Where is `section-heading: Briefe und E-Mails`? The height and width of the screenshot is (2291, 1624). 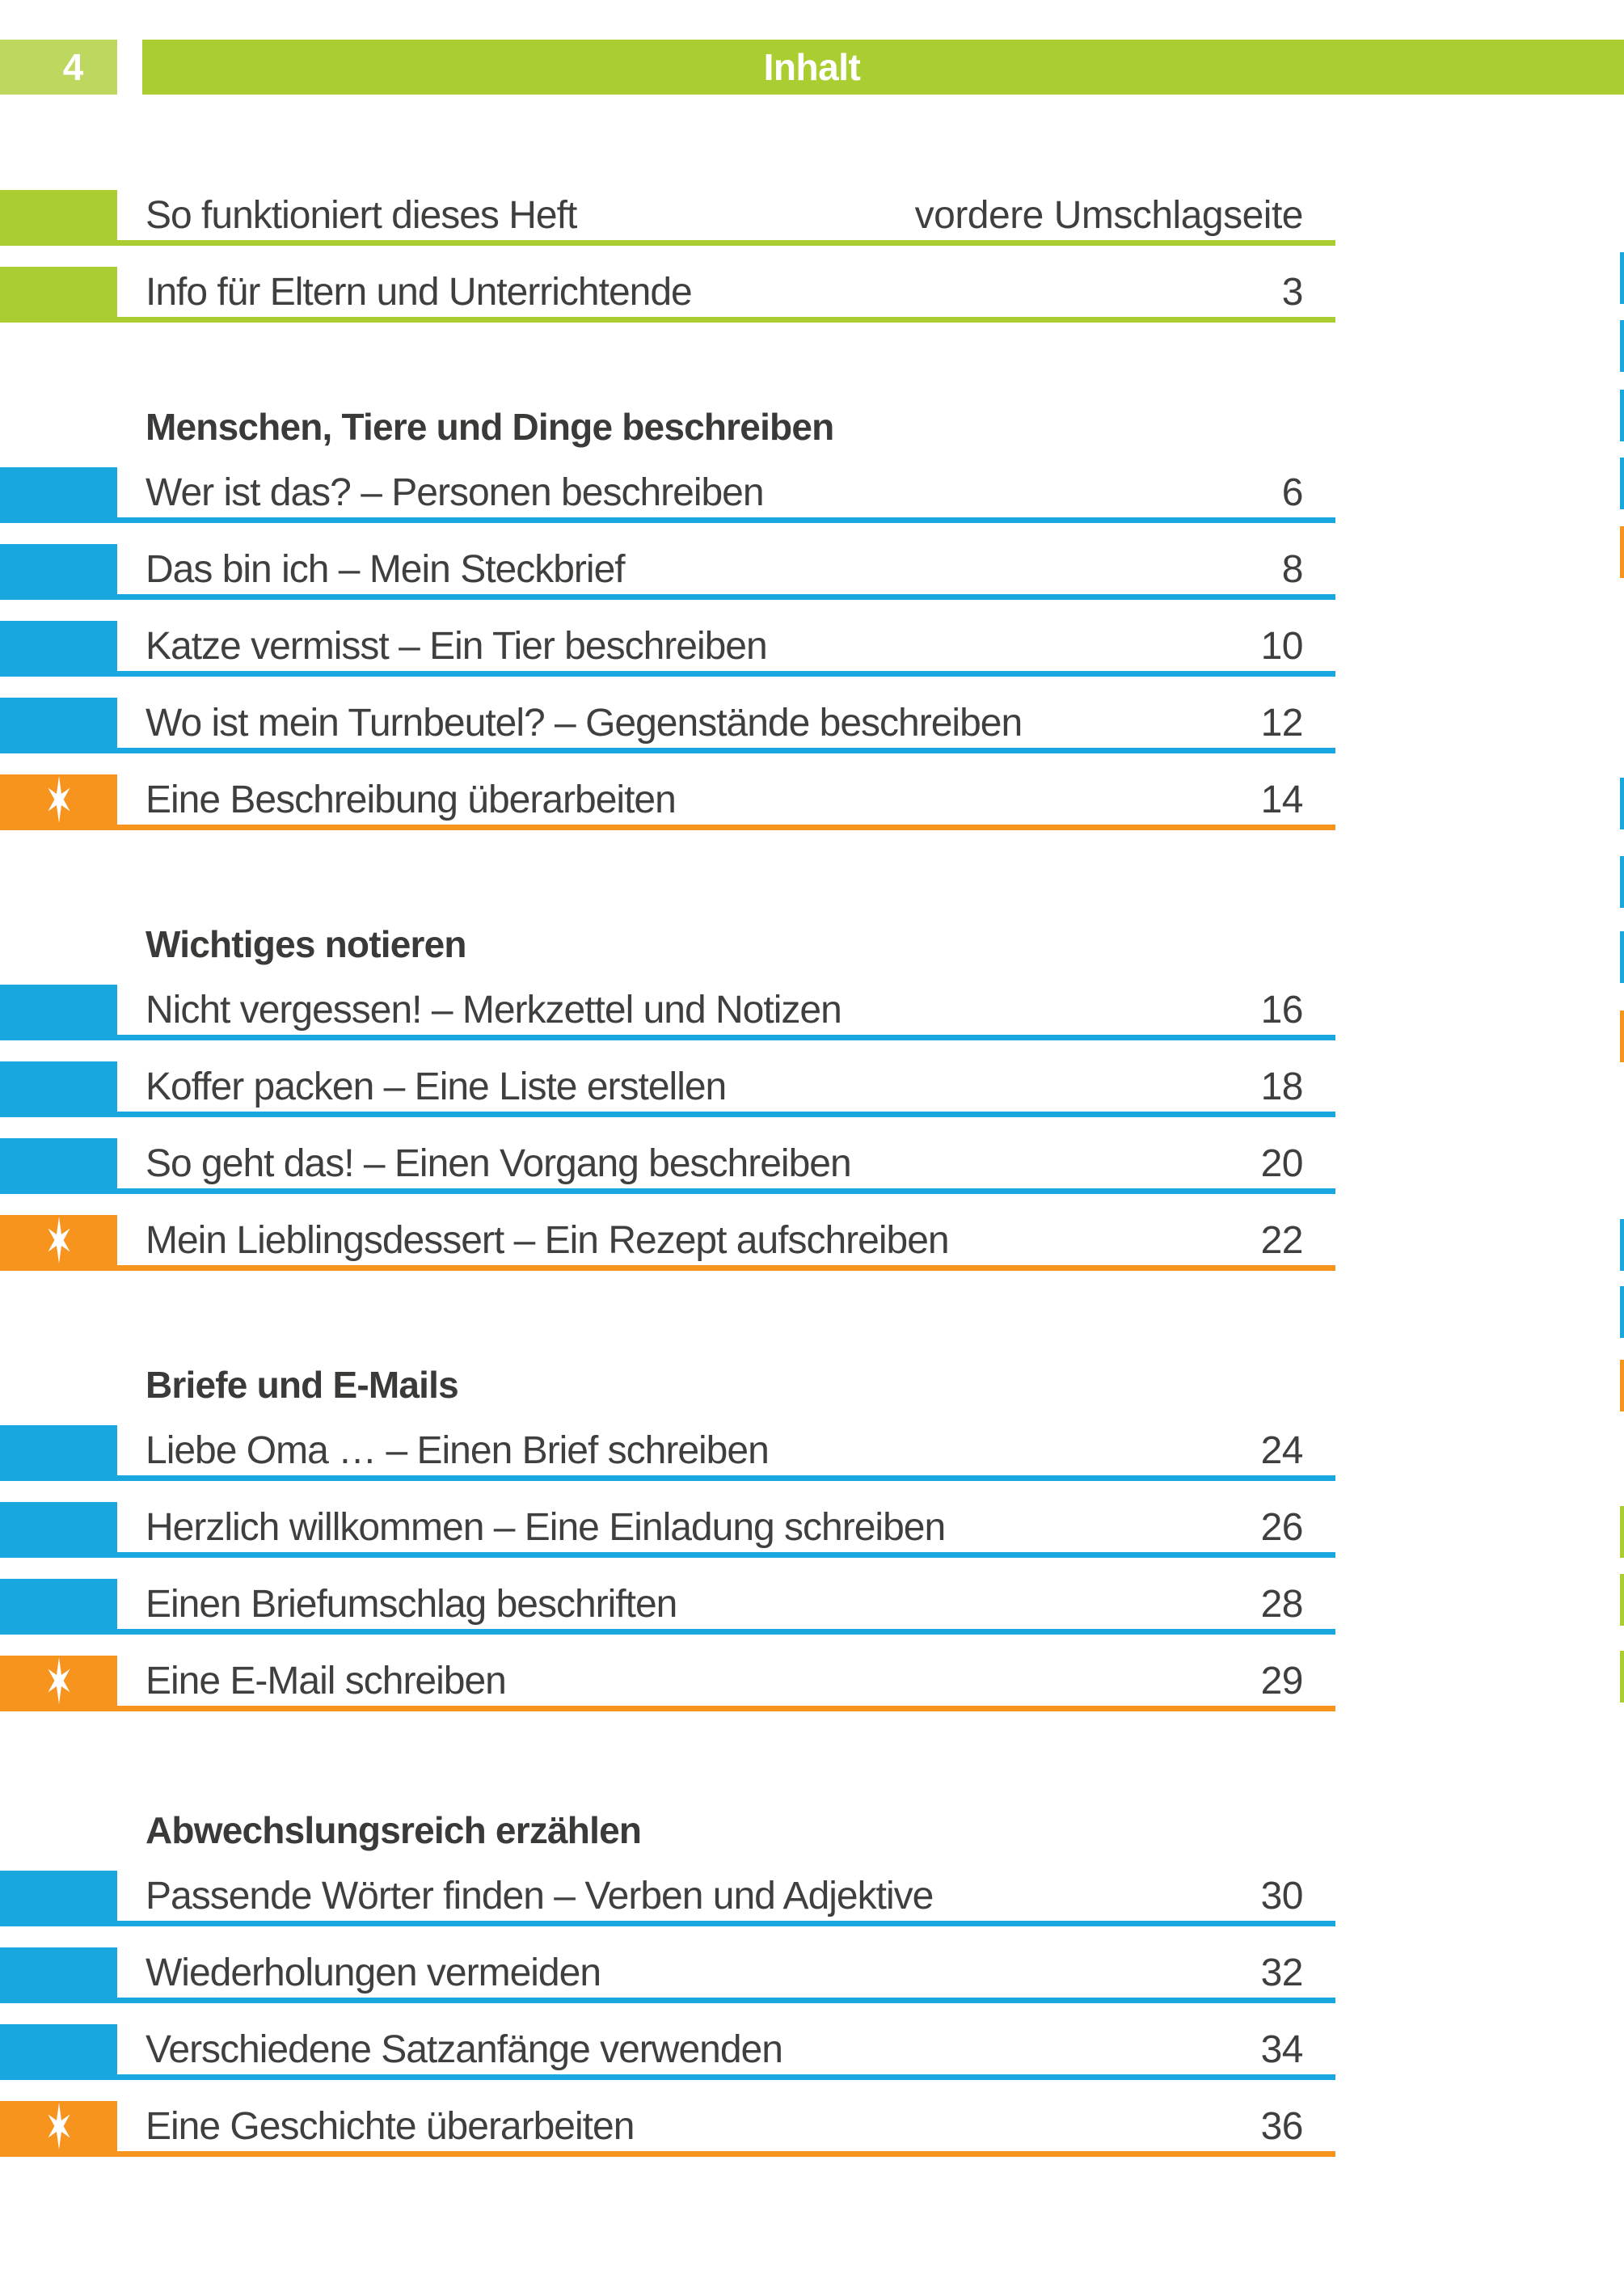
section-heading: Briefe und E-Mails is located at coordinates (302, 1385).